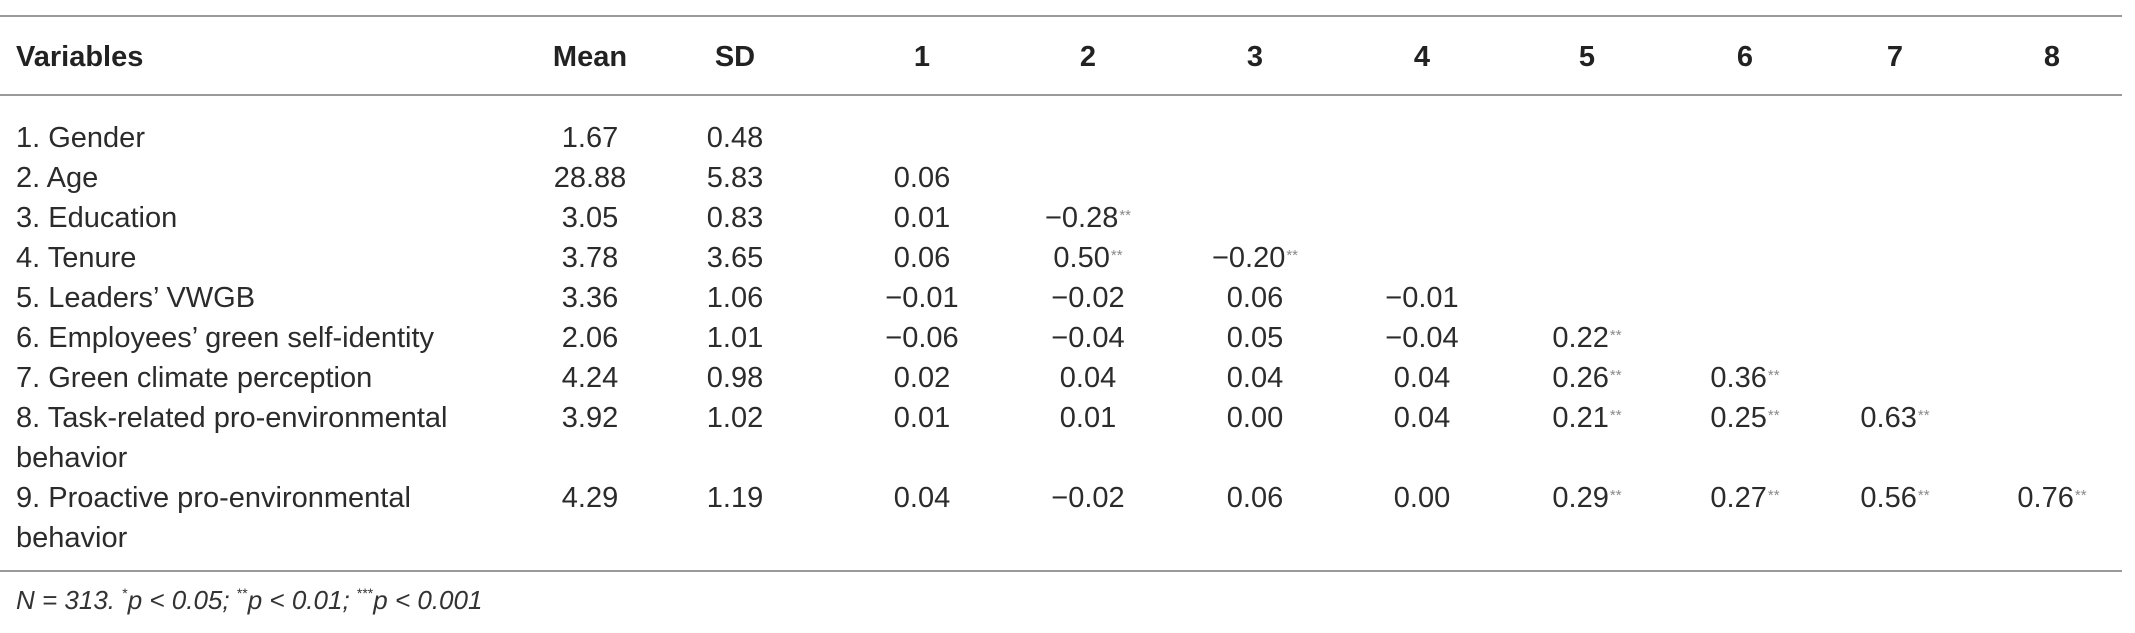 This screenshot has width=2135, height=633. I want to click on mean-cell-value: 4.29, so click(590, 498).